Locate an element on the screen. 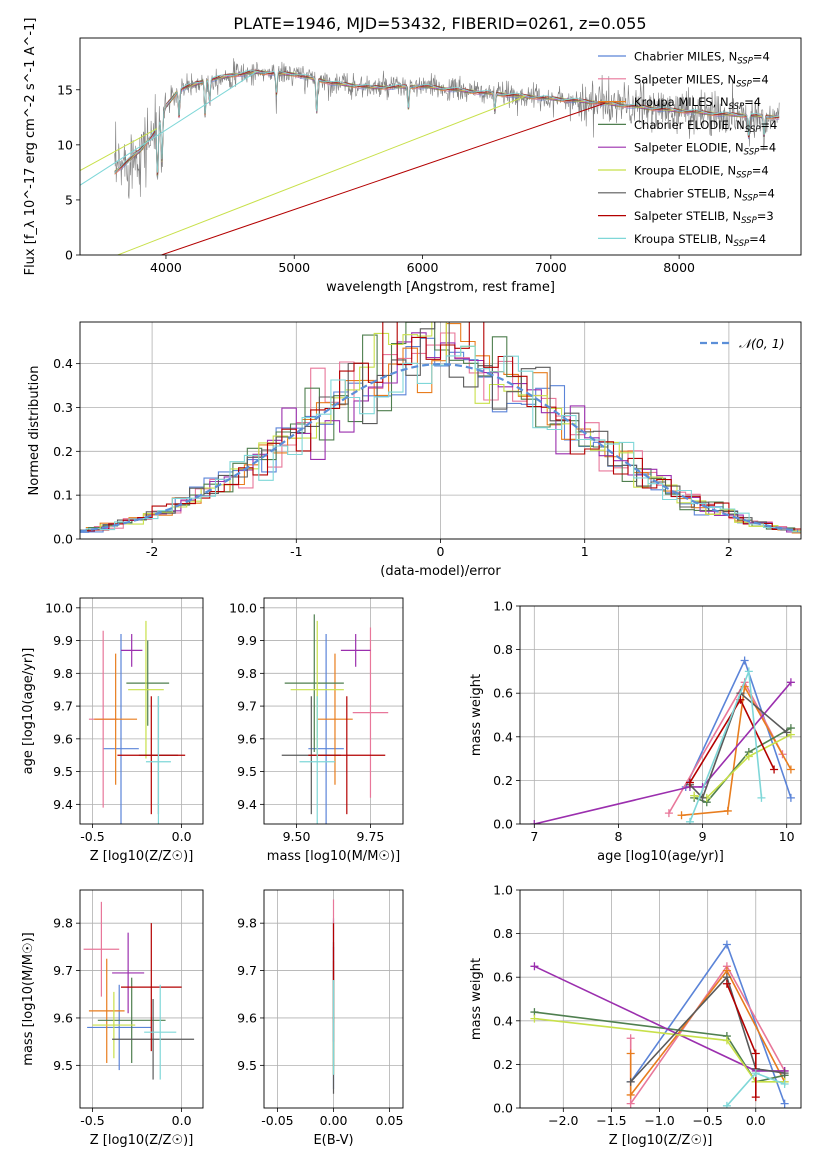 The width and height of the screenshot is (819, 1170). panel-ebv: -0.05 0.00 0.05 9.5 9.6 9.7 9.8 E(B-V) is located at coordinates (320, 1018).